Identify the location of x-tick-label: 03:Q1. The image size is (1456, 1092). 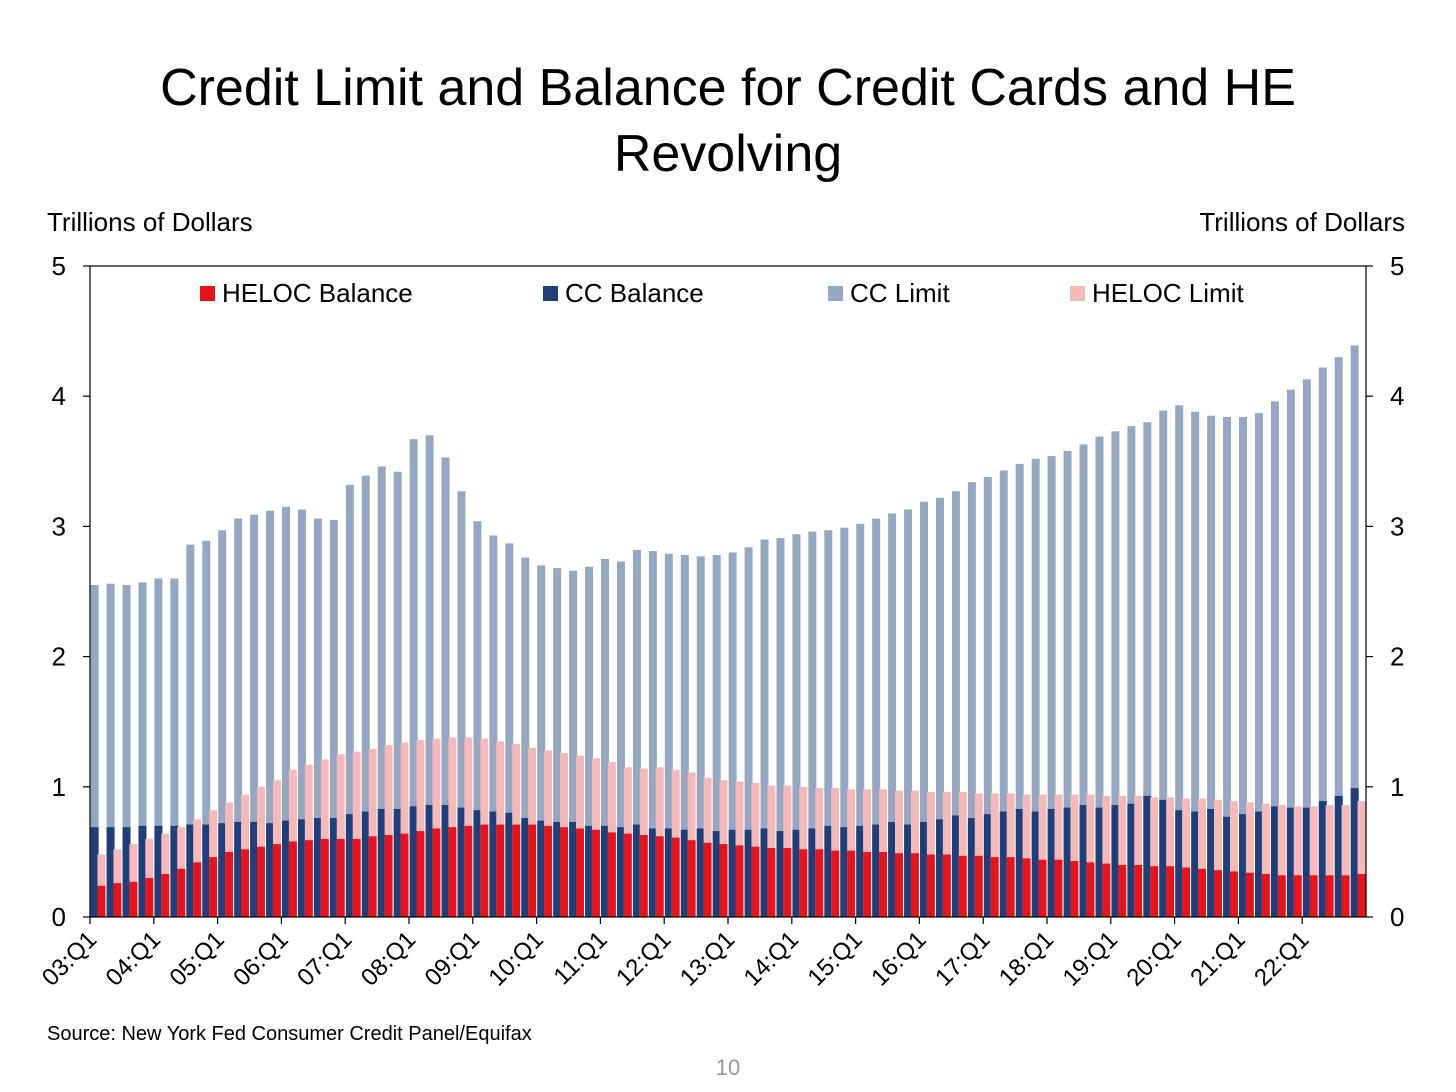
(69, 958).